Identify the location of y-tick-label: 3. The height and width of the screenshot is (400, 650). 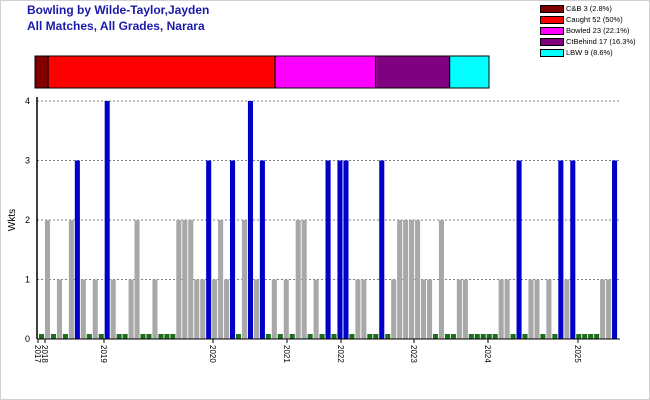
(27, 161).